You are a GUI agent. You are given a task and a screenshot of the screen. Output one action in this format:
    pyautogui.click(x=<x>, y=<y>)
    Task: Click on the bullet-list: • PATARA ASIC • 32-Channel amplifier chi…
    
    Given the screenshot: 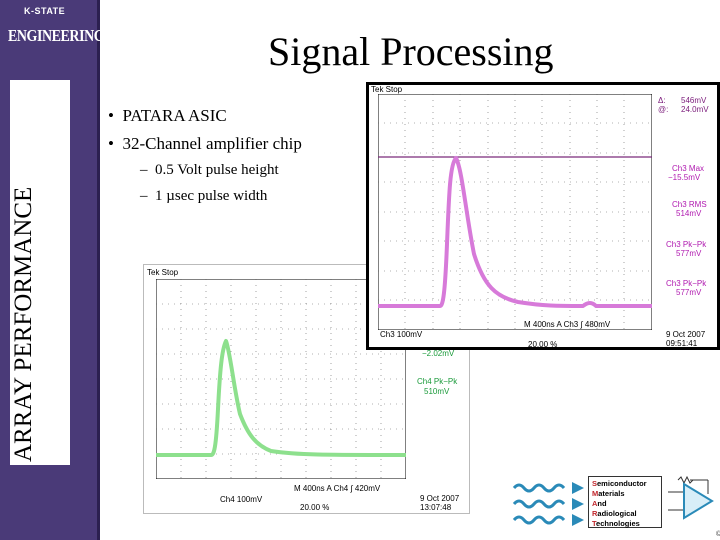 What is the action you would take?
    pyautogui.click(x=205, y=160)
    